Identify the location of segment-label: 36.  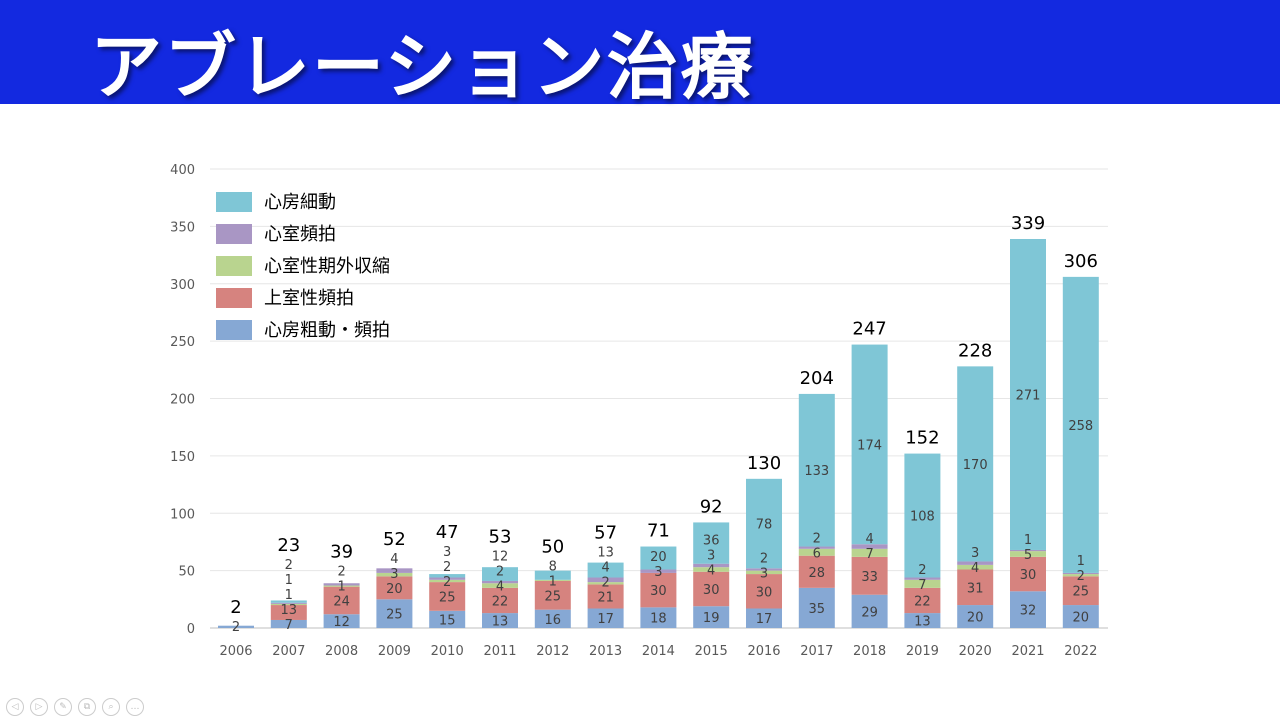
(711, 540).